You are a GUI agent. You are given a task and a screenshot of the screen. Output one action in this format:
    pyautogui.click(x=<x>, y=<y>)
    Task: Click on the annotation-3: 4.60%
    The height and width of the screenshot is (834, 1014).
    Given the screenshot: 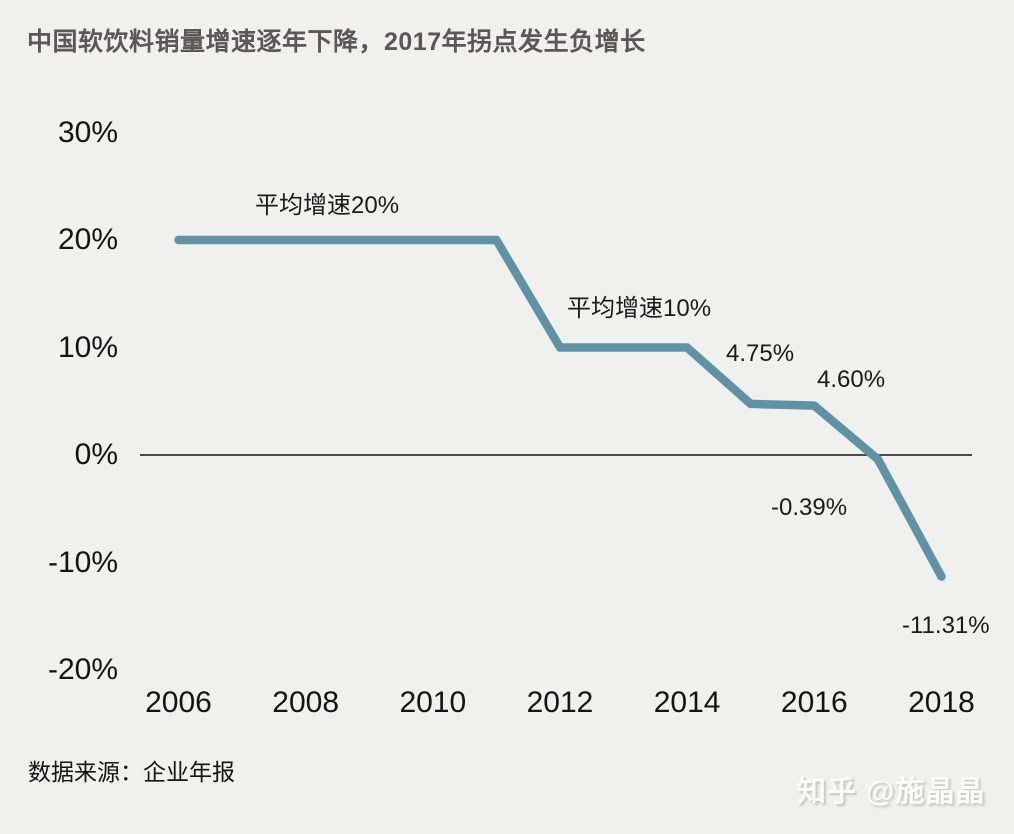 What is the action you would take?
    pyautogui.click(x=851, y=379)
    